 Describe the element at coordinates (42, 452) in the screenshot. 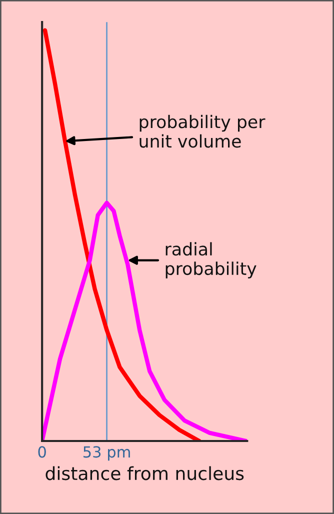

I see `x-tick-label: 0` at that location.